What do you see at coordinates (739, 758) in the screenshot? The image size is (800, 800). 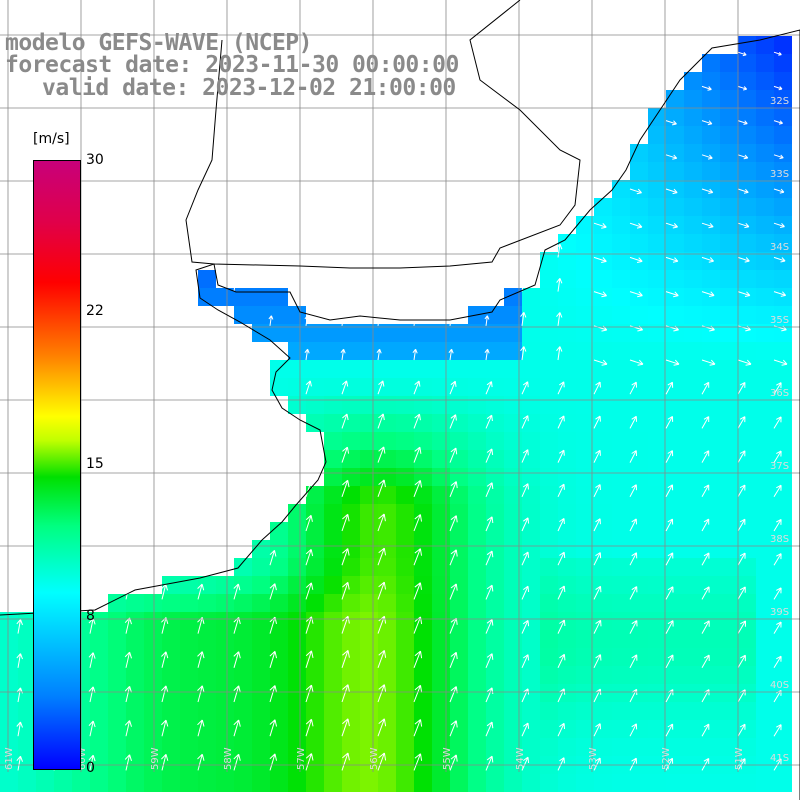 I see `lon-label: 51W` at bounding box center [739, 758].